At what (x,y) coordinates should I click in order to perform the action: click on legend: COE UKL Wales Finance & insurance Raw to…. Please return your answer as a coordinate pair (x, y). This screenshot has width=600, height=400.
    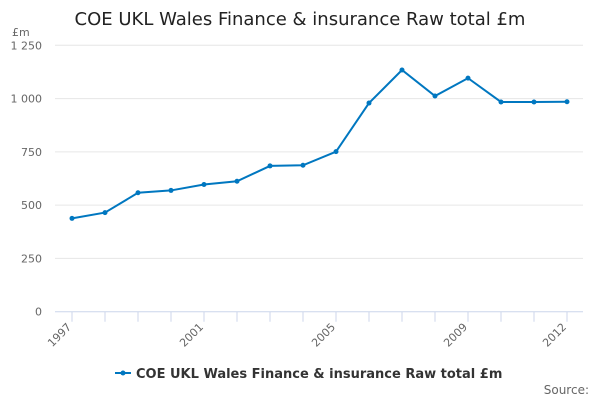
    Looking at the image, I should click on (308, 374).